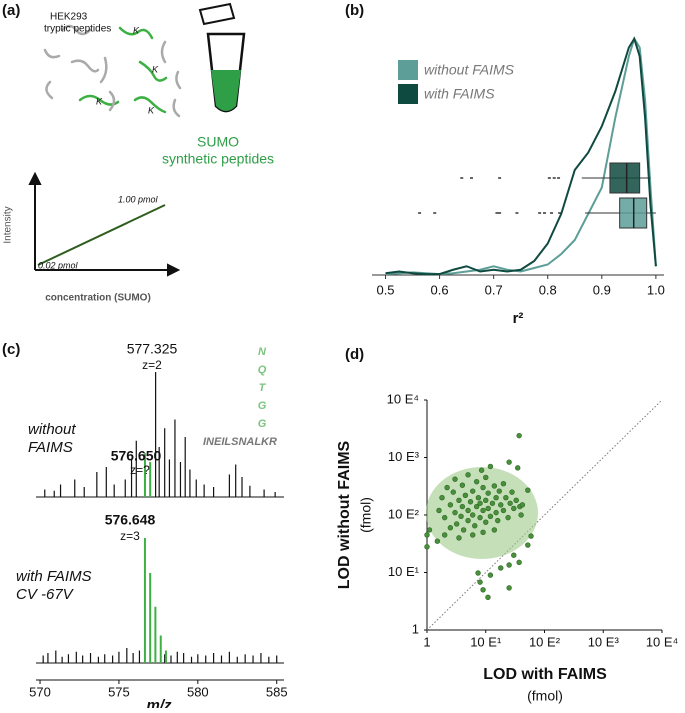  What do you see at coordinates (130, 520) in the screenshot?
I see `peak-label: 576.648` at bounding box center [130, 520].